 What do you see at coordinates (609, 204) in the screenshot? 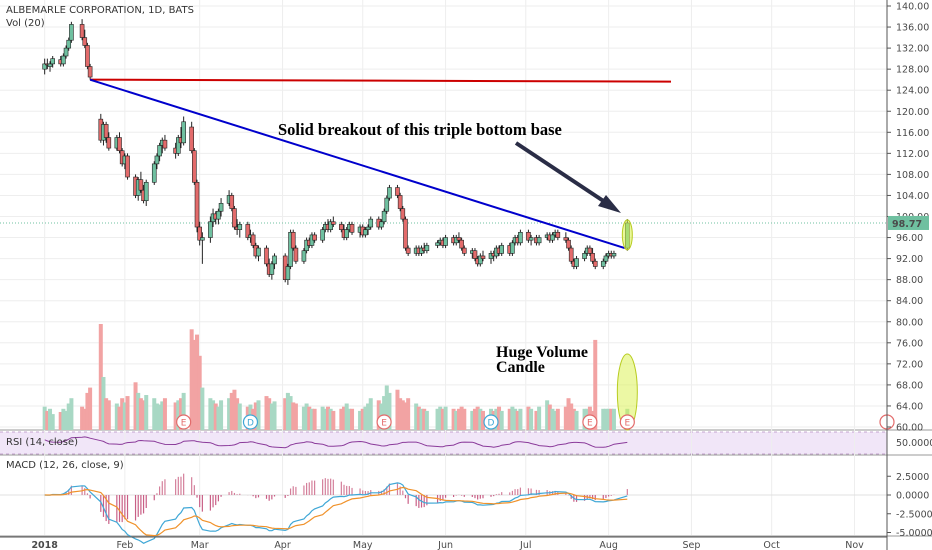
I see `breakout-arrow-head` at bounding box center [609, 204].